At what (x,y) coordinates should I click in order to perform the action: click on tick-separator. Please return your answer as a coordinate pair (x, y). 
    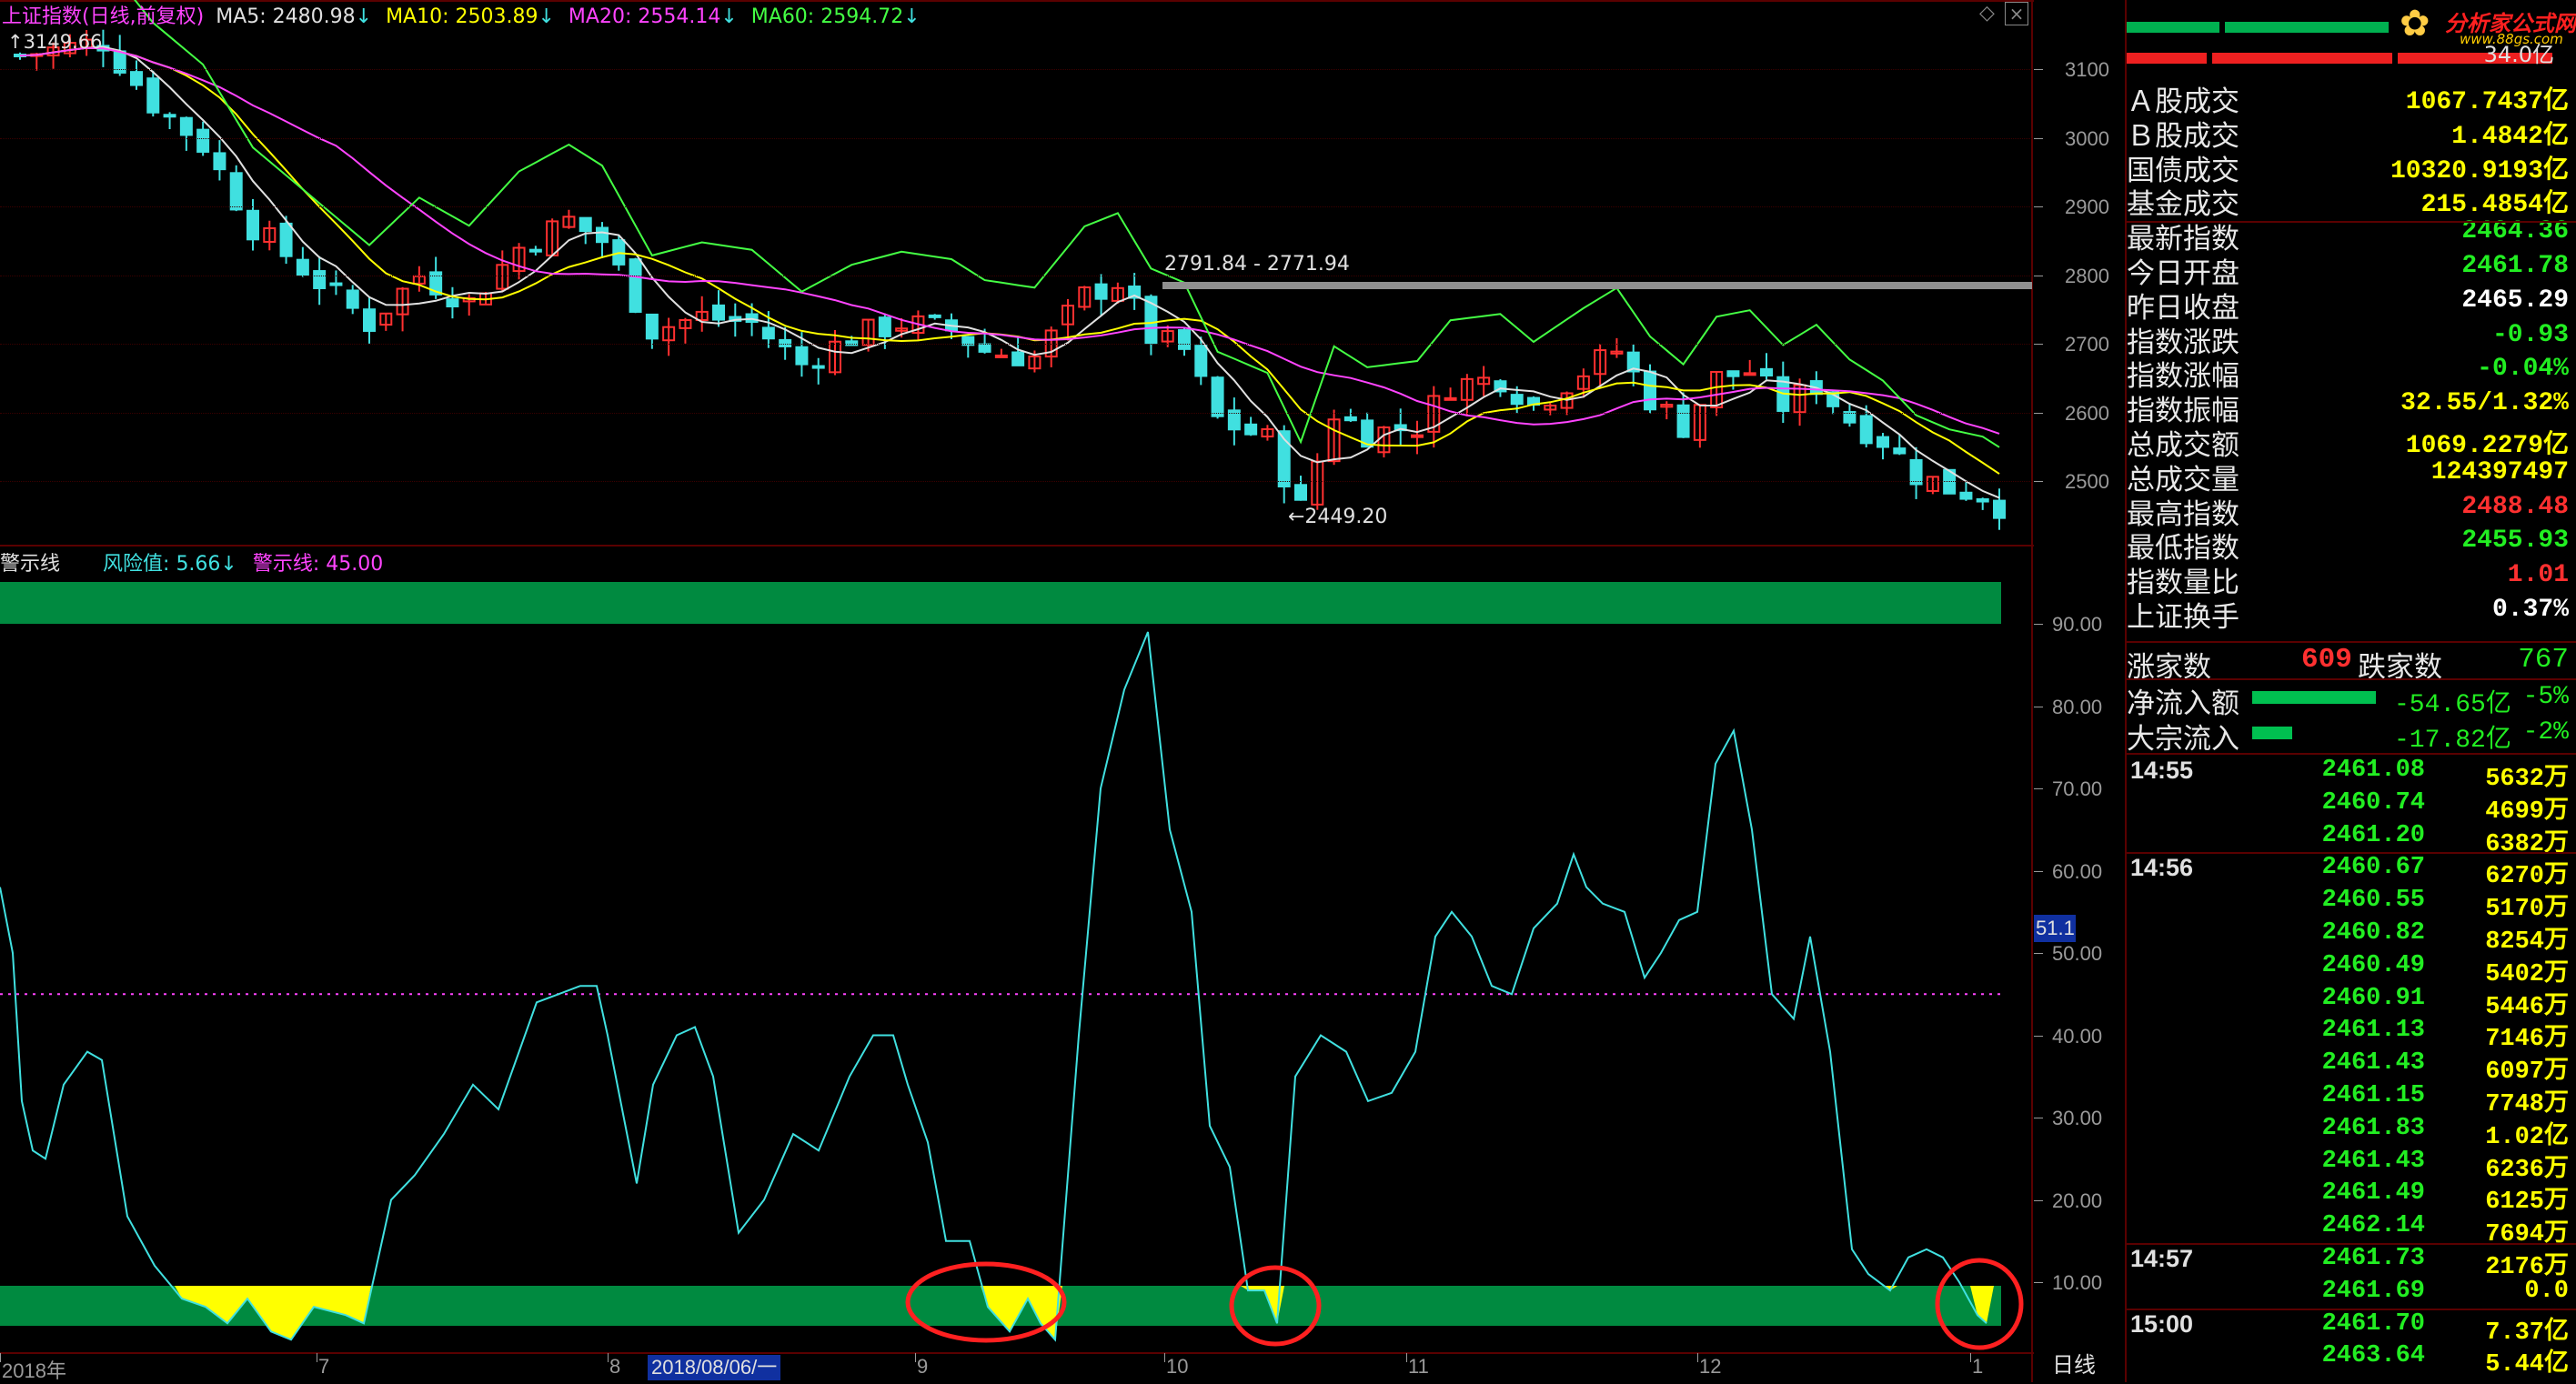
    Looking at the image, I should click on (2350, 1244).